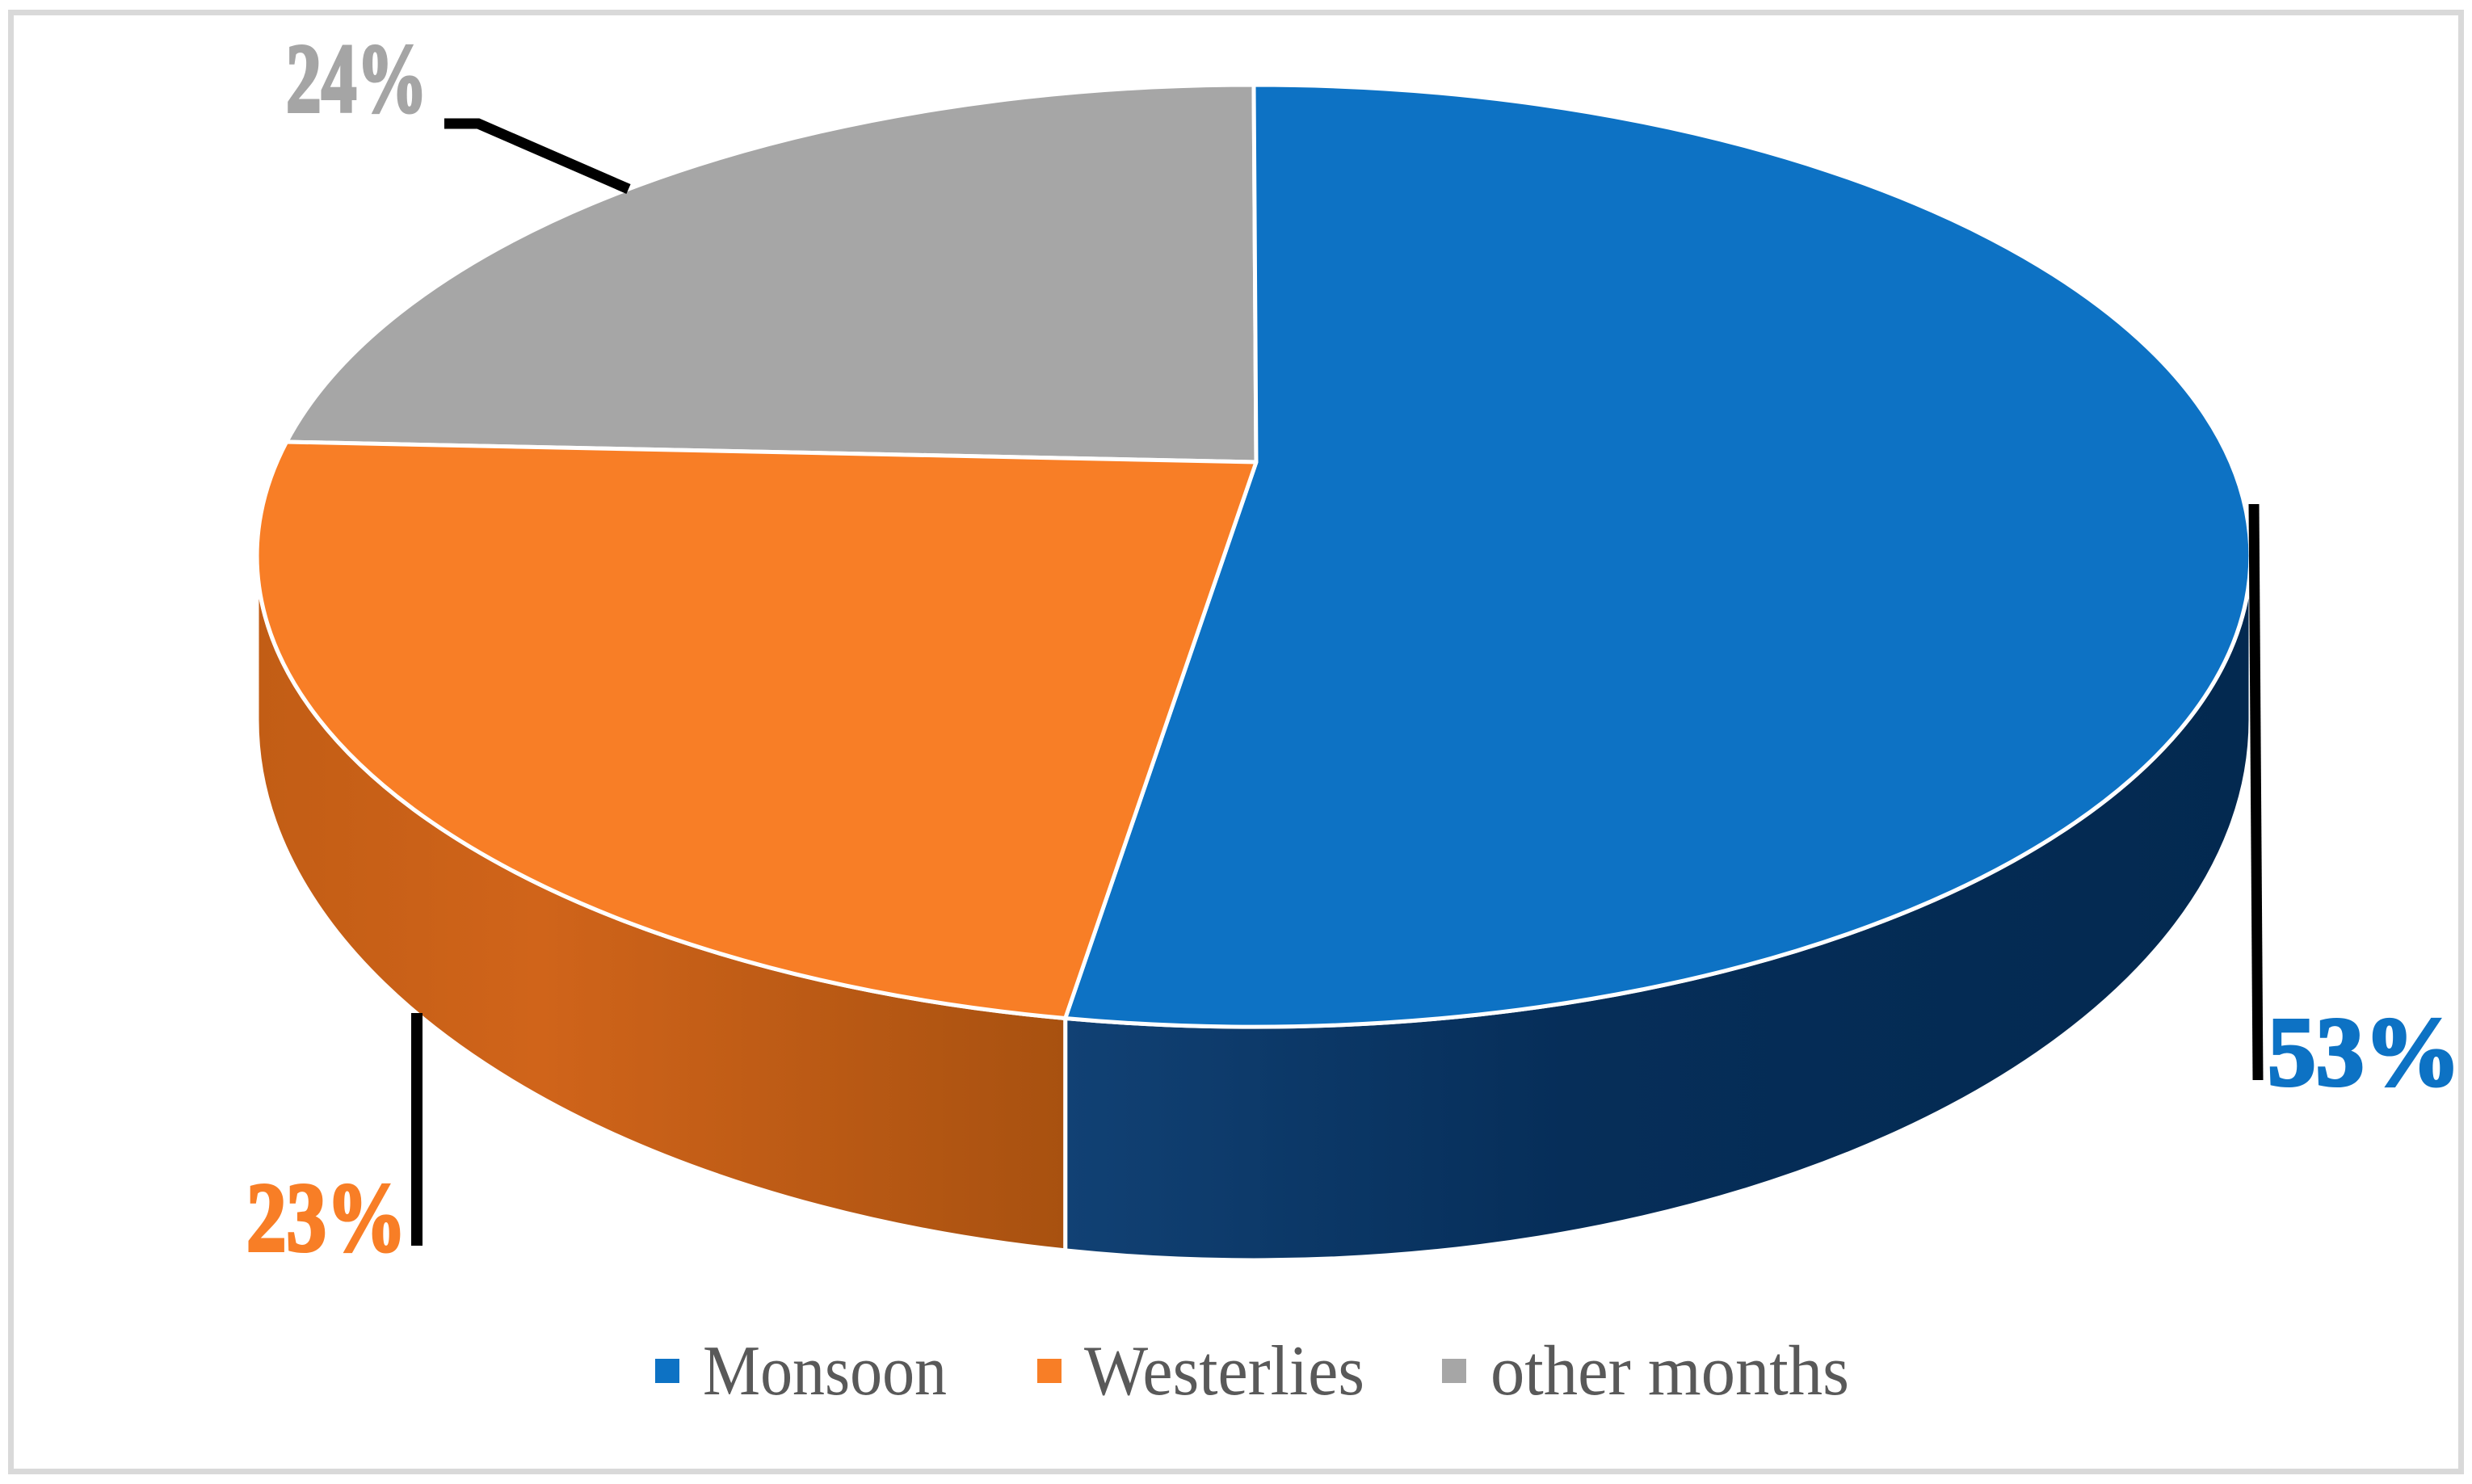 This screenshot has width=2472, height=1484. I want to click on svg-text: 24%, so click(356, 78).